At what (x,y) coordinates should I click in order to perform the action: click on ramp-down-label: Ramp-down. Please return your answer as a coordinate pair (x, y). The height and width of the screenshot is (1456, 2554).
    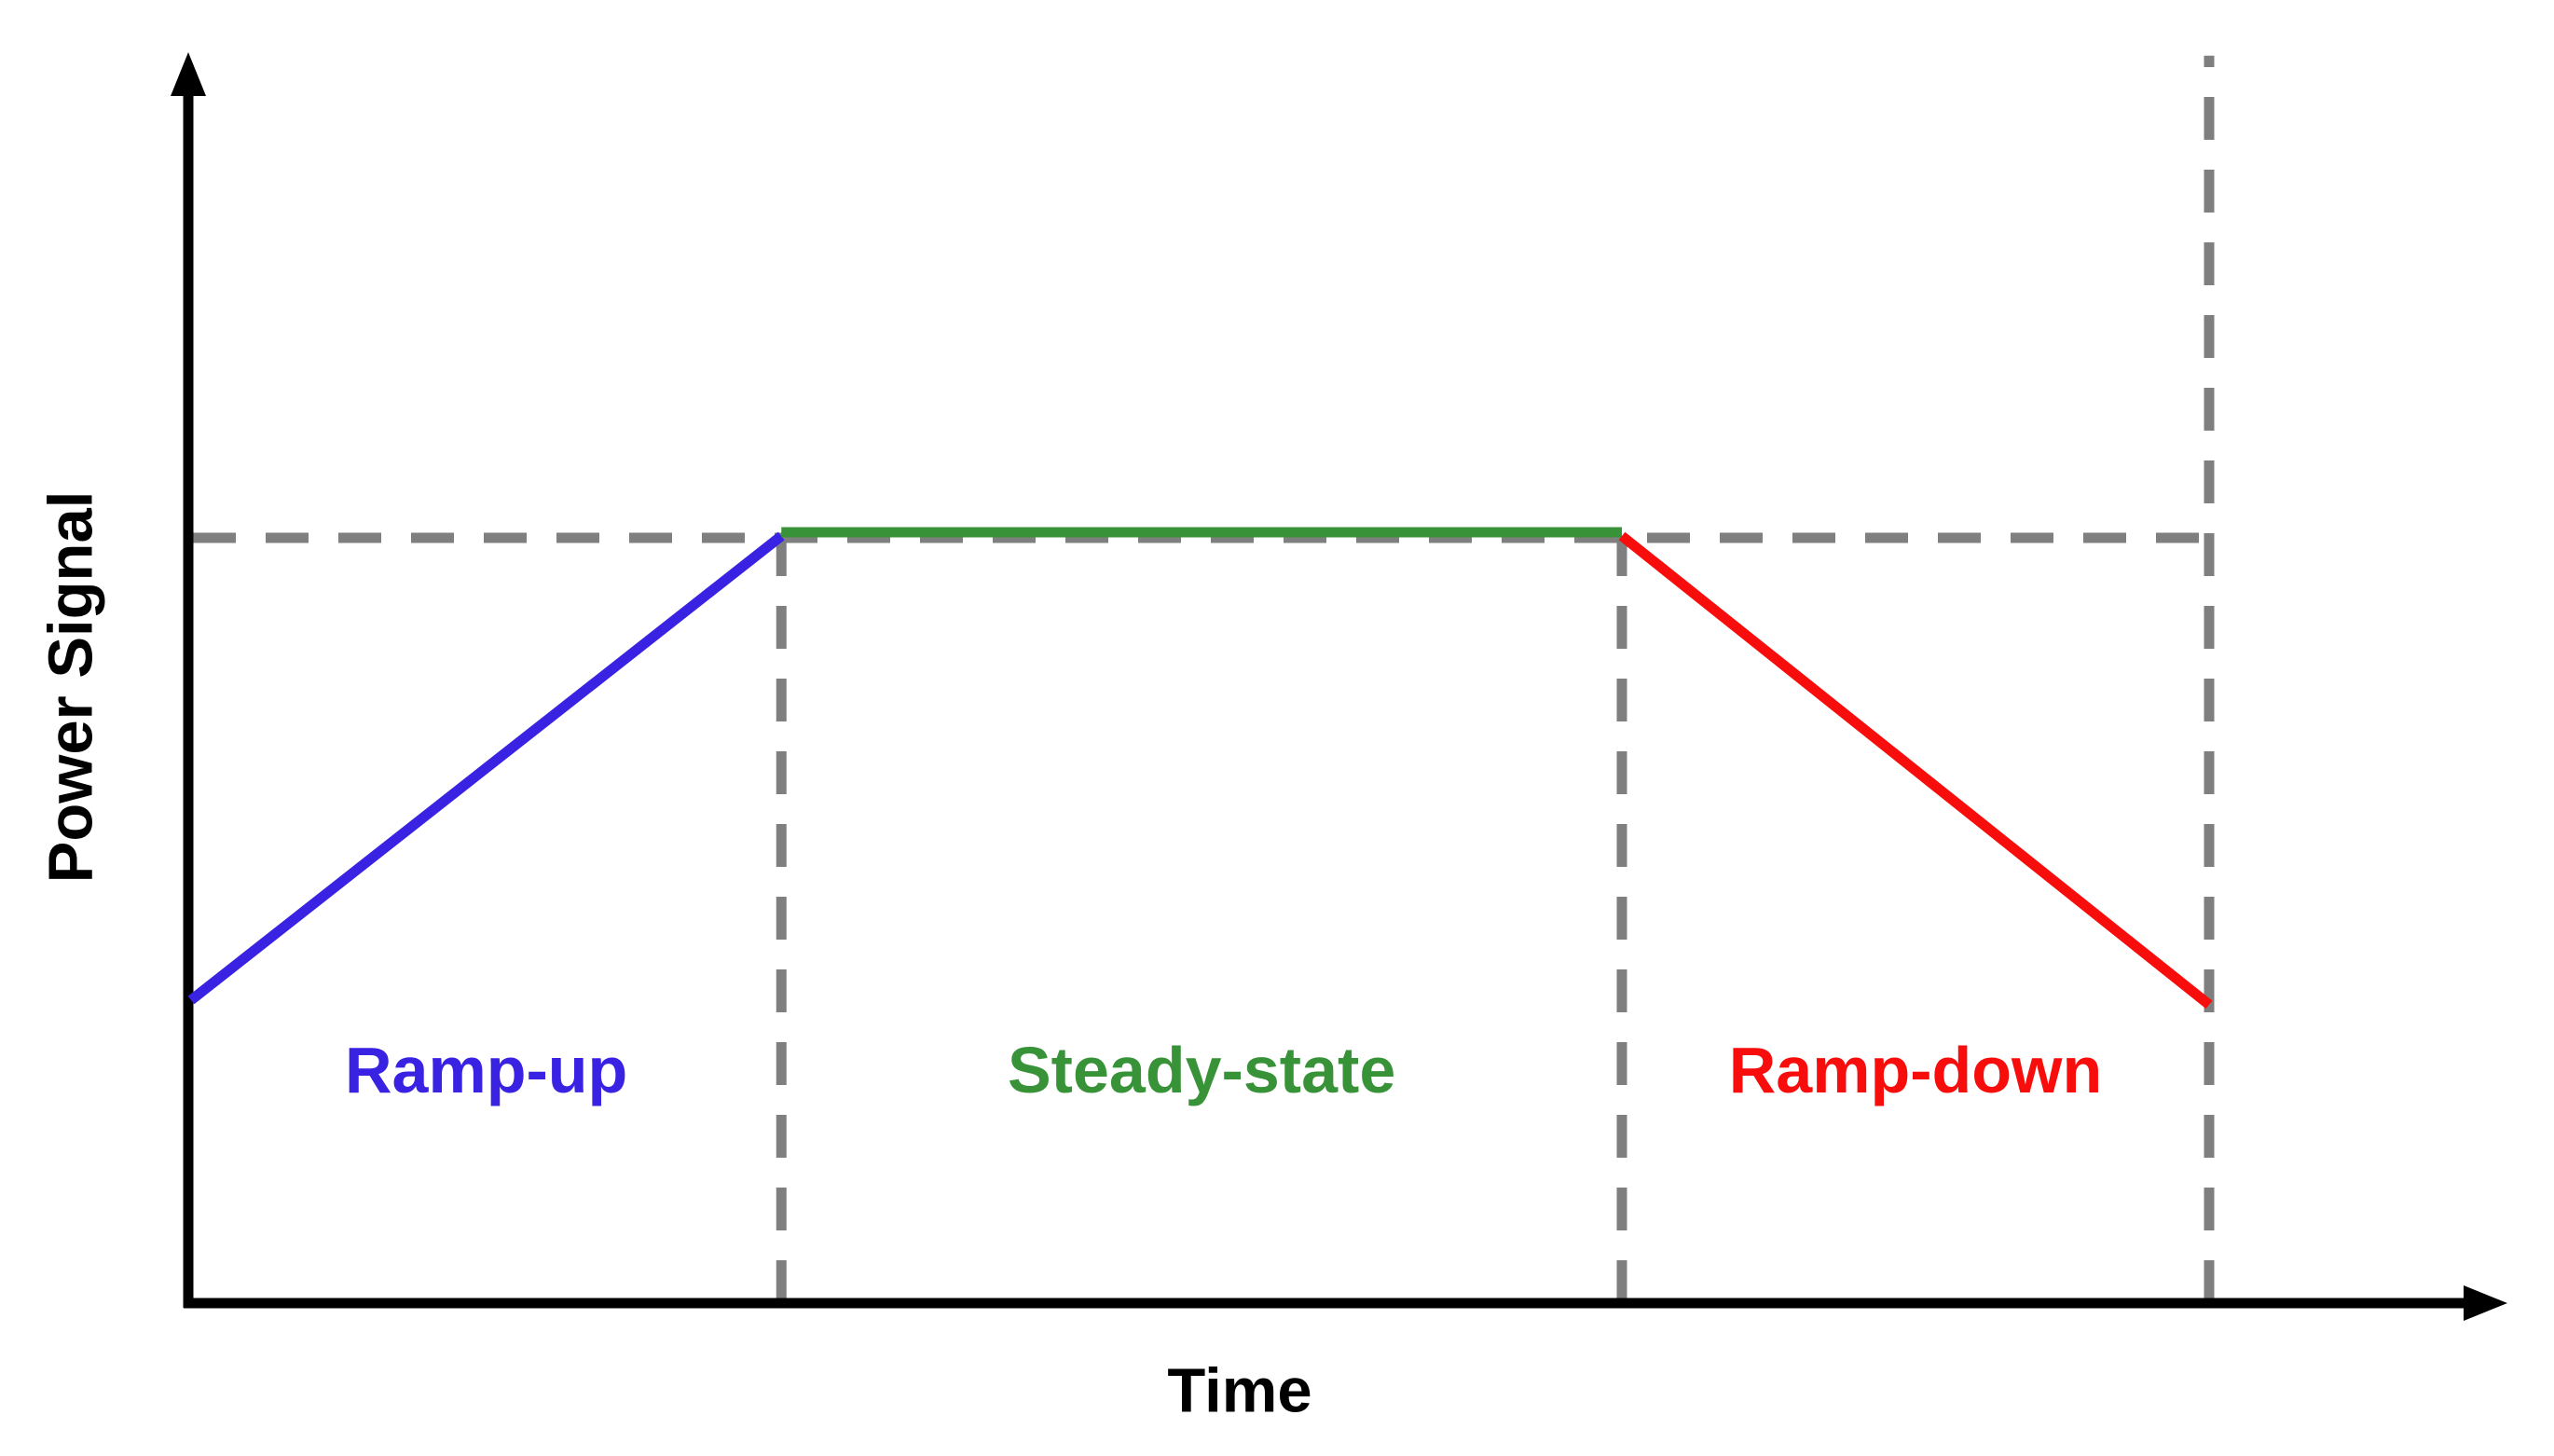
    Looking at the image, I should click on (1915, 1070).